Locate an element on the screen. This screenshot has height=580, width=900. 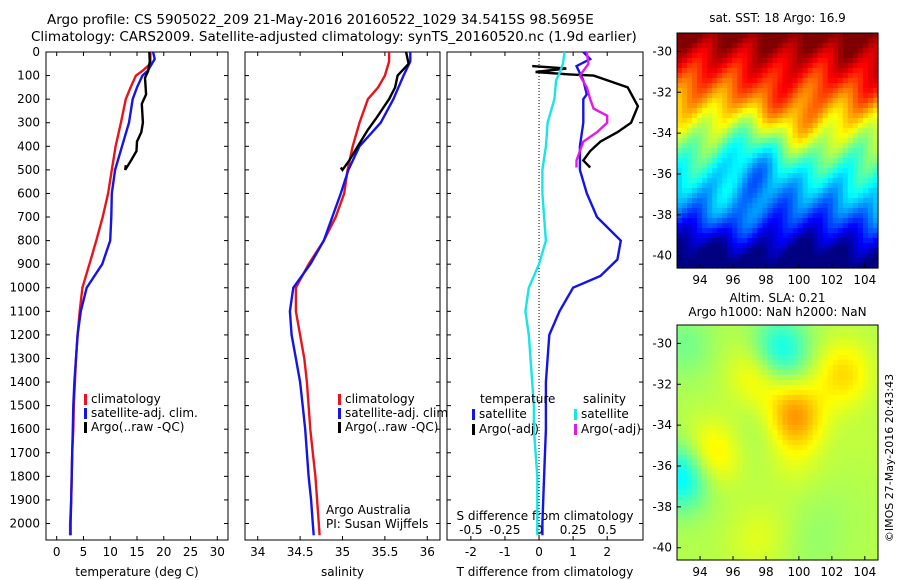
x2-tick-label: -0.25 is located at coordinates (504, 530).